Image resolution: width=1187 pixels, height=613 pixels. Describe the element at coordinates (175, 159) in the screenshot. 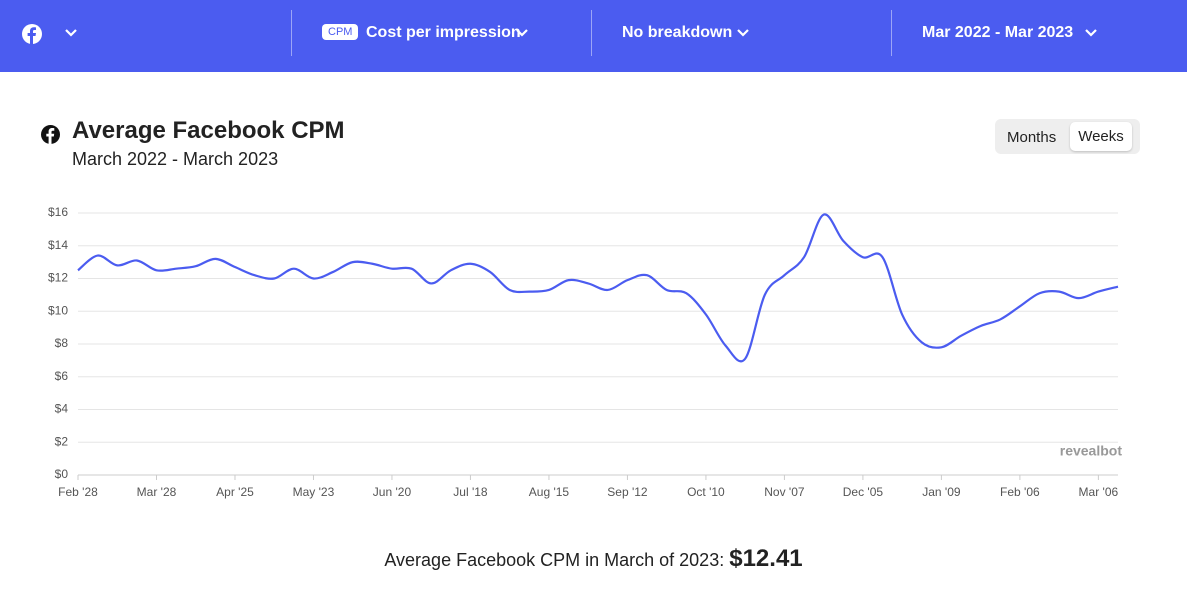

I see `chart-subtitle: March 2022 - March 2023` at that location.